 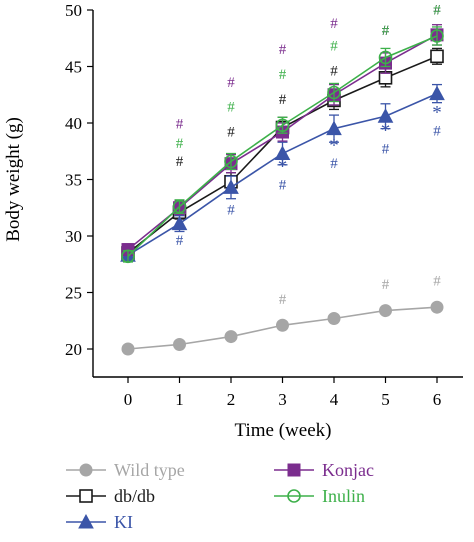 What do you see at coordinates (128, 399) in the screenshot?
I see `x-tick-label: 0` at bounding box center [128, 399].